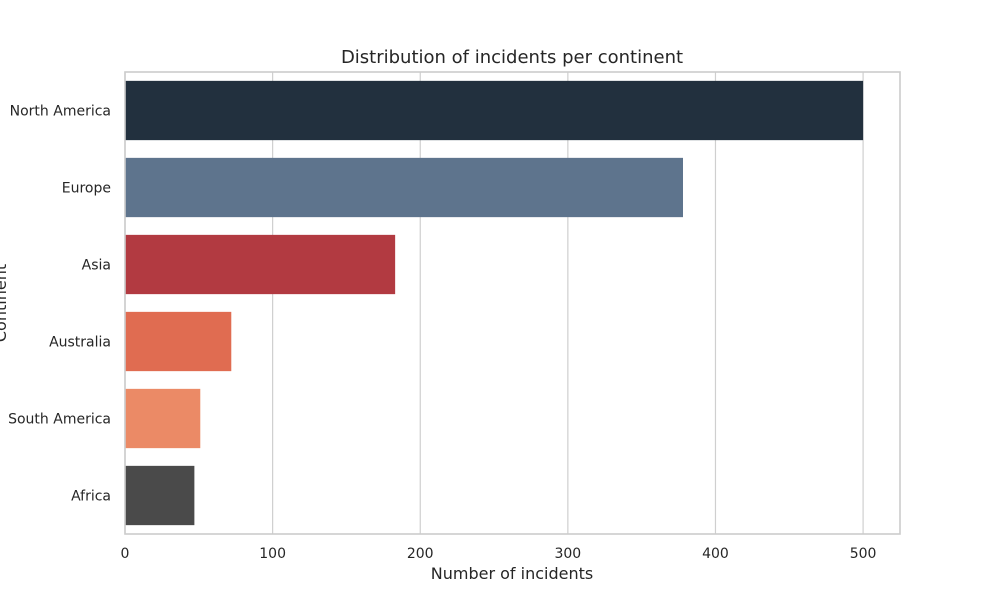 Image resolution: width=1000 pixels, height=600 pixels. What do you see at coordinates (160, 495) in the screenshot?
I see `bar-africa` at bounding box center [160, 495].